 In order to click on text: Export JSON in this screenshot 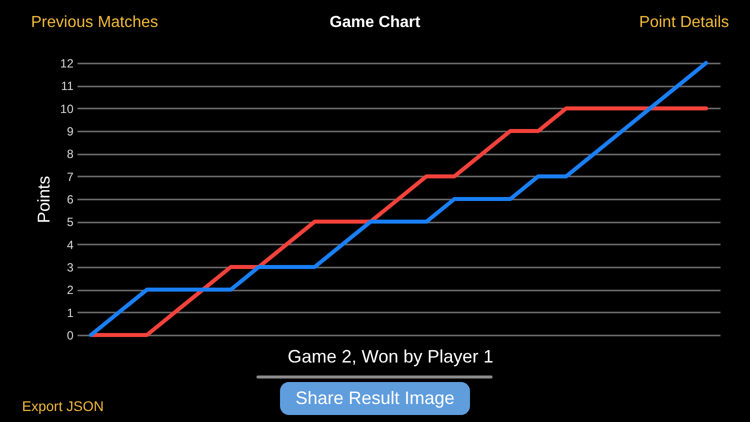, I will do `click(63, 406)`.